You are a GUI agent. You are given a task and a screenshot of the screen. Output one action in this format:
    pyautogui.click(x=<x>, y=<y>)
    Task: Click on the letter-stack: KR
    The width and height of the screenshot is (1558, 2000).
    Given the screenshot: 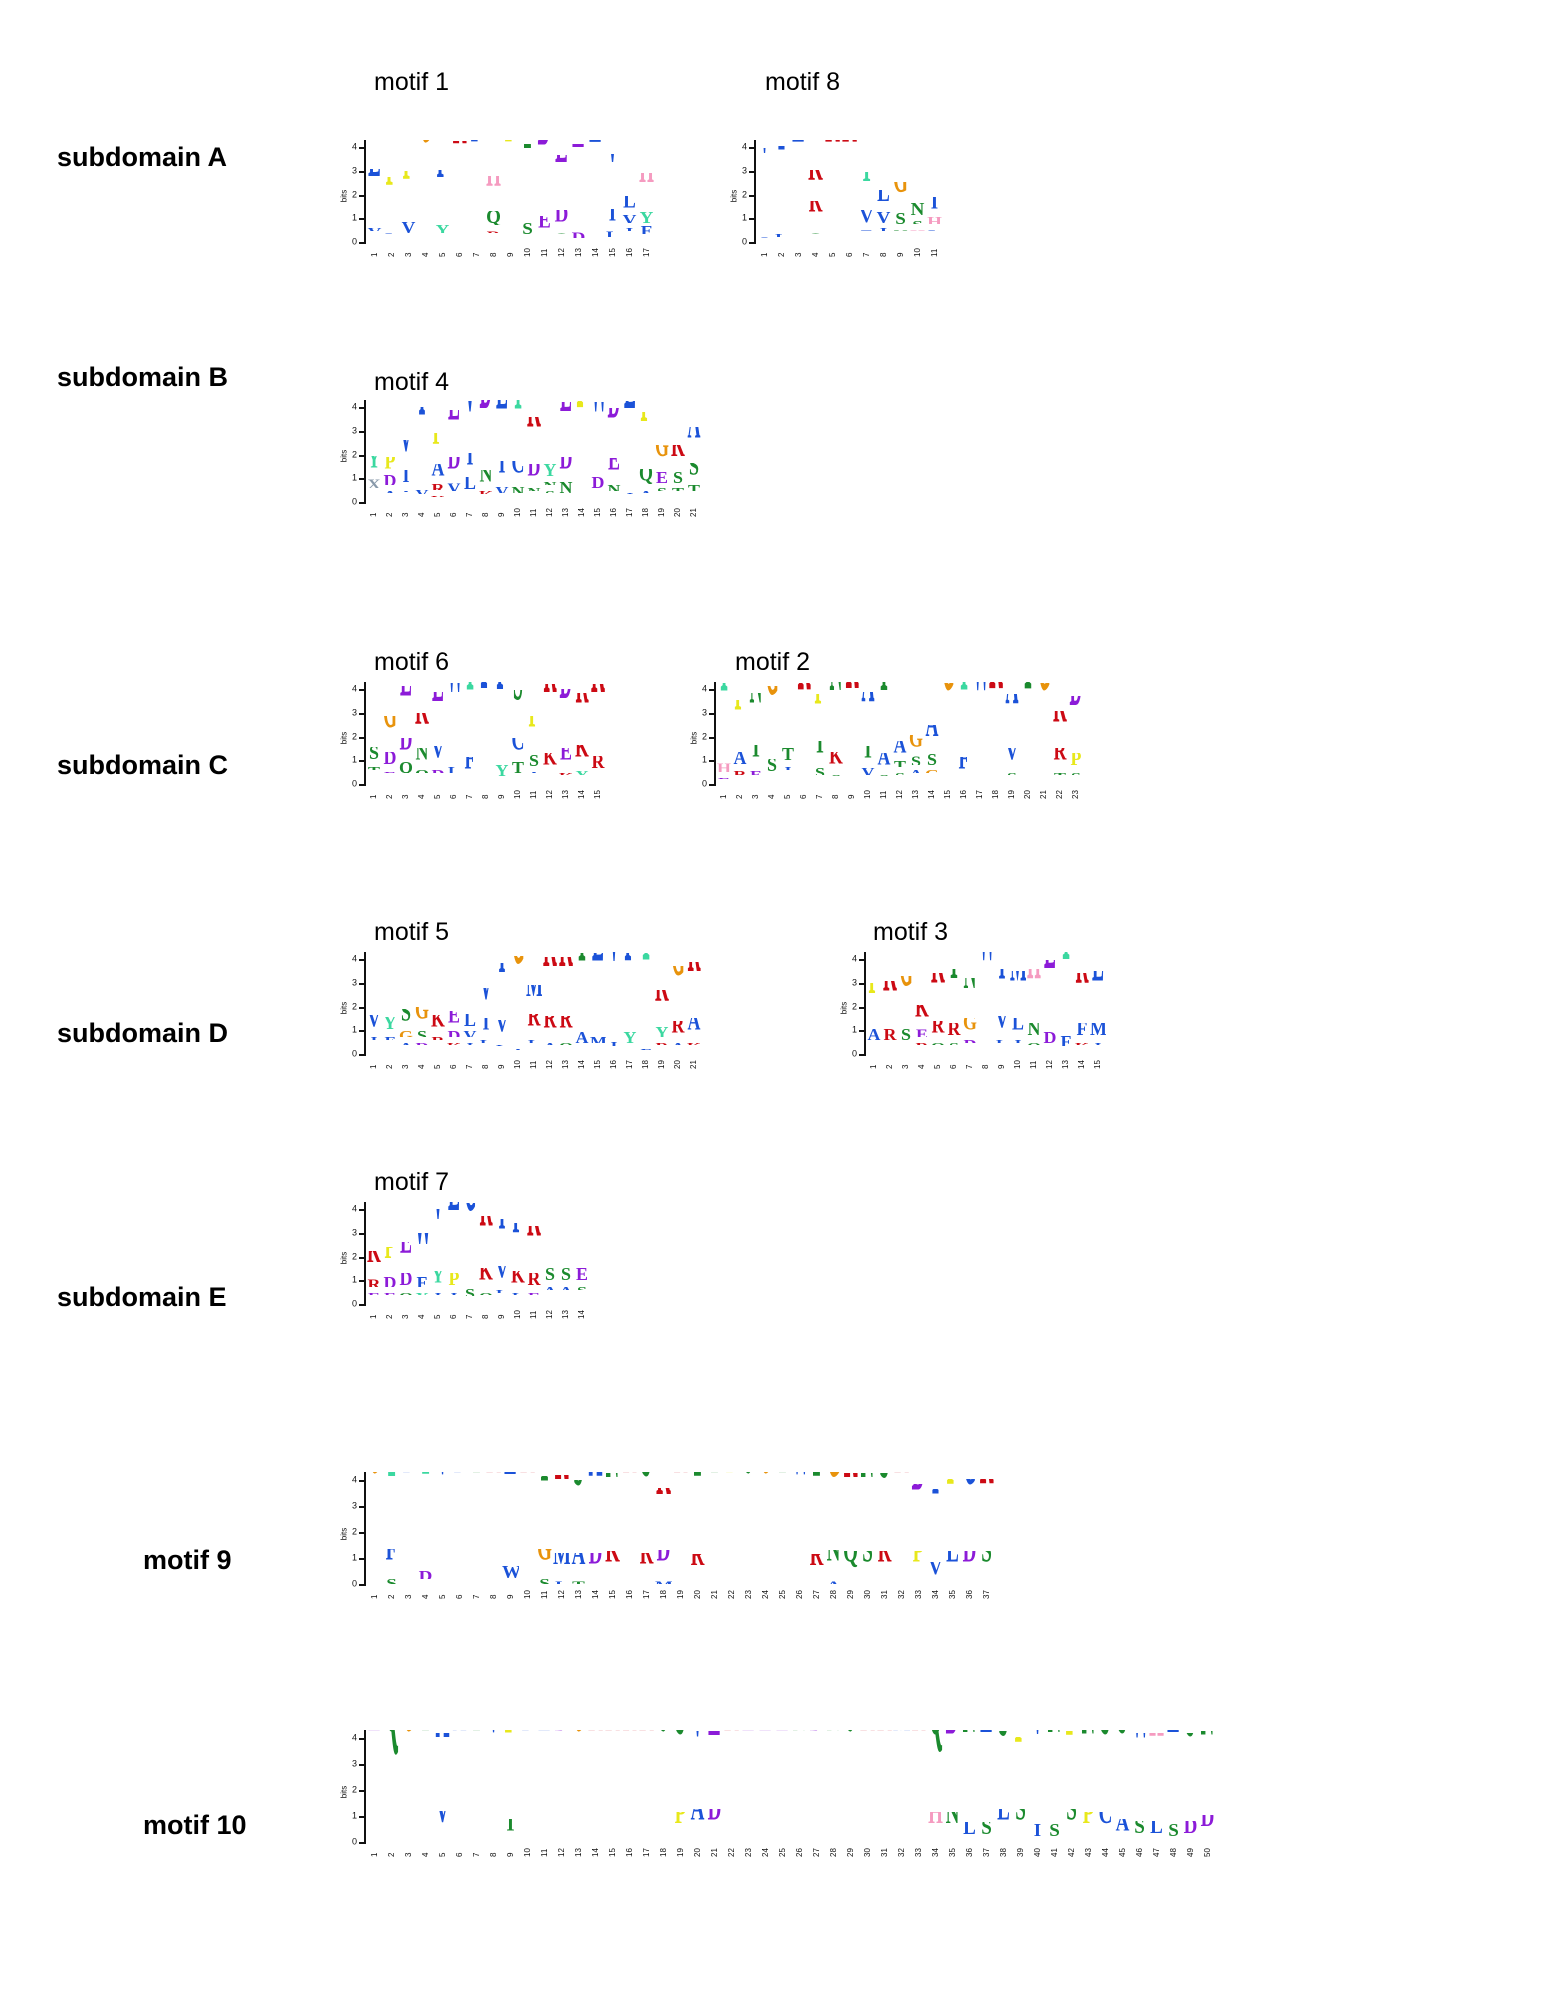 What is the action you would take?
    pyautogui.click(x=646, y=1786)
    